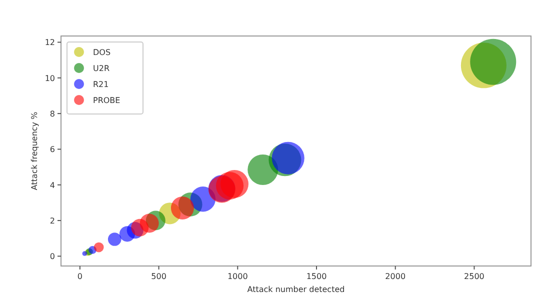  Describe the element at coordinates (52, 149) in the screenshot. I see `y-tick-label: 6` at that location.